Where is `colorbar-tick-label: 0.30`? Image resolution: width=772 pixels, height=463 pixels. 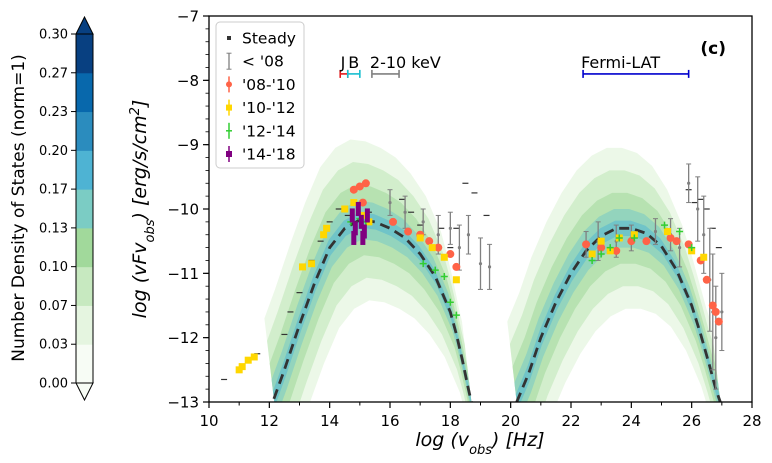
colorbar-tick-label: 0.30 is located at coordinates (53, 35).